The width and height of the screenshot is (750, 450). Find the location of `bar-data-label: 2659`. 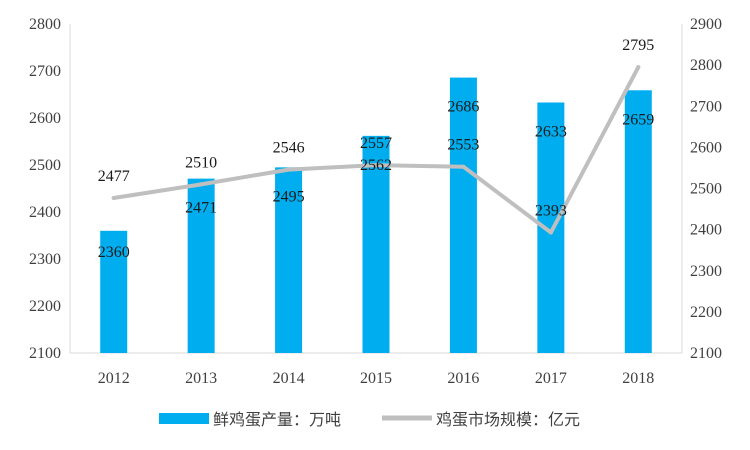

bar-data-label: 2659 is located at coordinates (638, 119).